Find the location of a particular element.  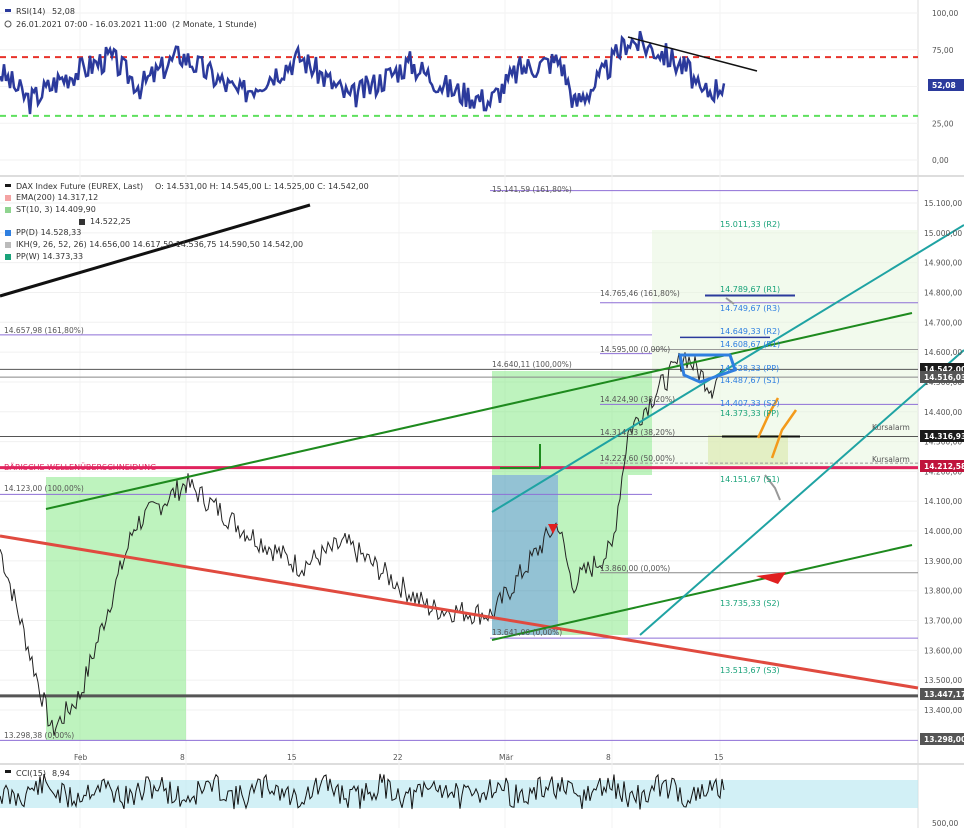

rsi-tick-label: 25,00 is located at coordinates (943, 123).